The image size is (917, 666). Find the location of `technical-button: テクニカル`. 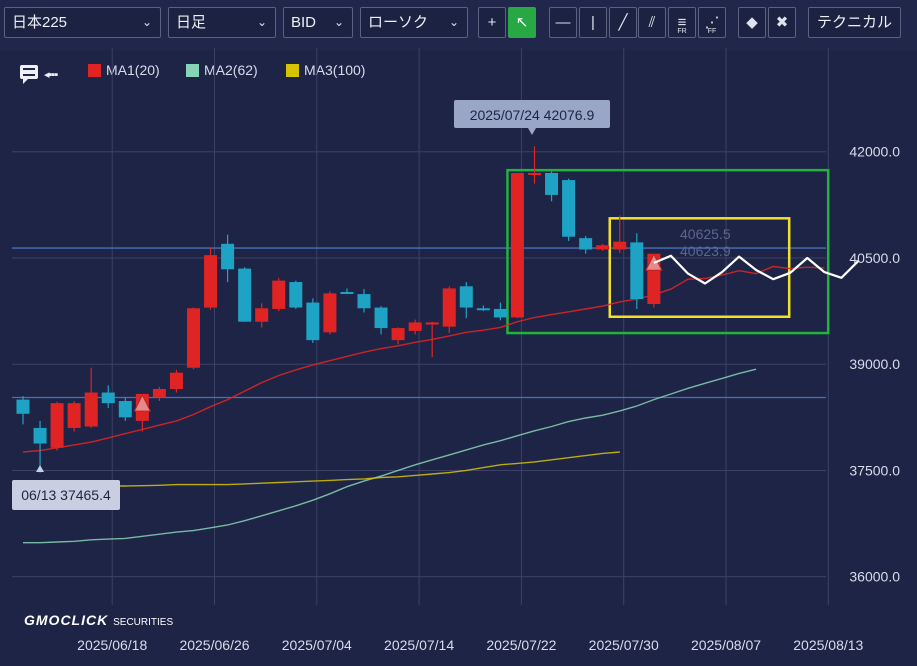

technical-button: テクニカル is located at coordinates (855, 22).